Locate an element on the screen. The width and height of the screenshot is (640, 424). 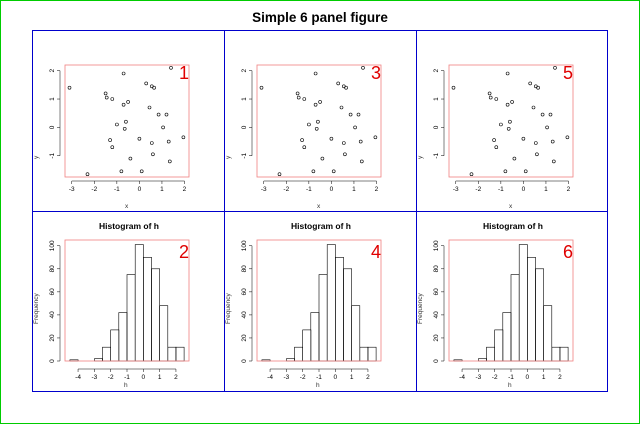
figure-title: Simple 6 panel figure is located at coordinates (320, 17).